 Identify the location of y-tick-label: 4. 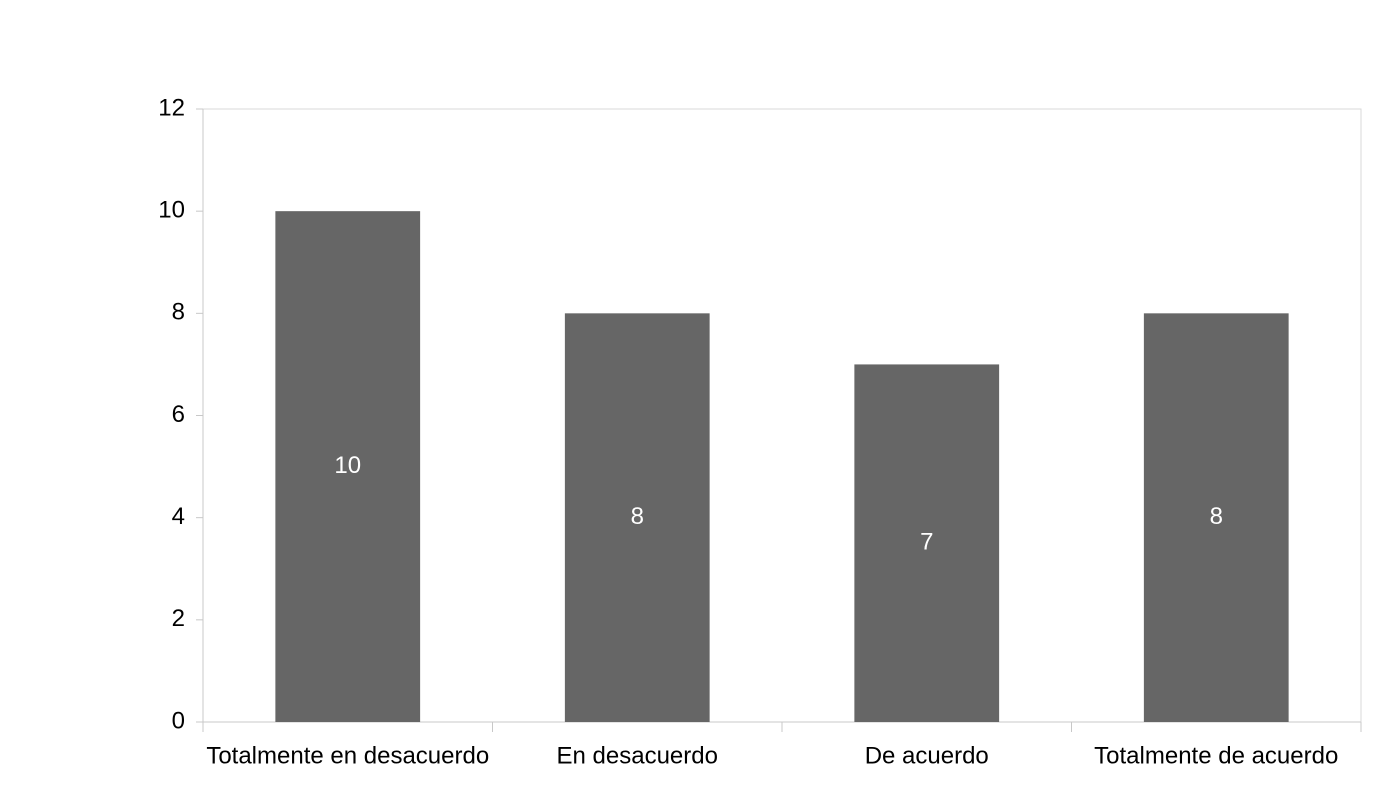
(178, 516).